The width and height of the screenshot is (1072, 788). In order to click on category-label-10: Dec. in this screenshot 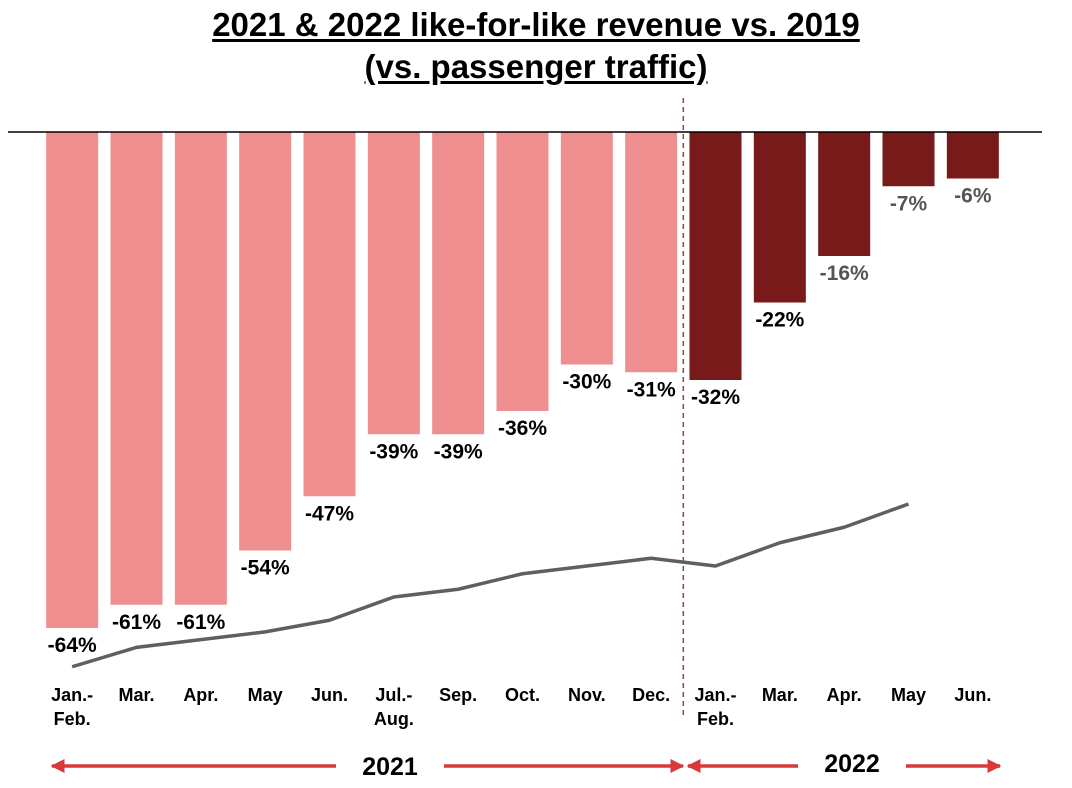, I will do `click(651, 695)`.